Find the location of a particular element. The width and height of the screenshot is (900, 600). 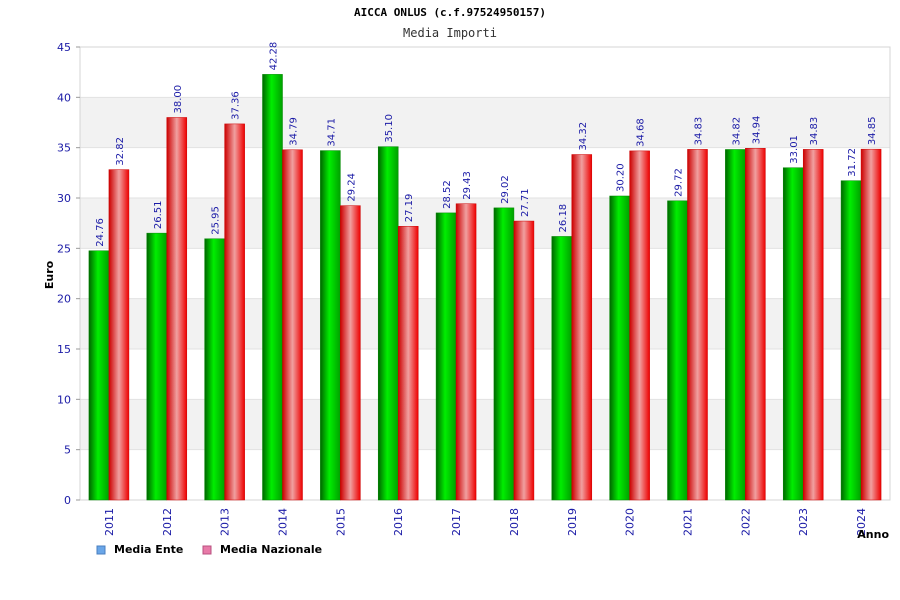

value-label-media-nazionale: 34.79 is located at coordinates (294, 131).